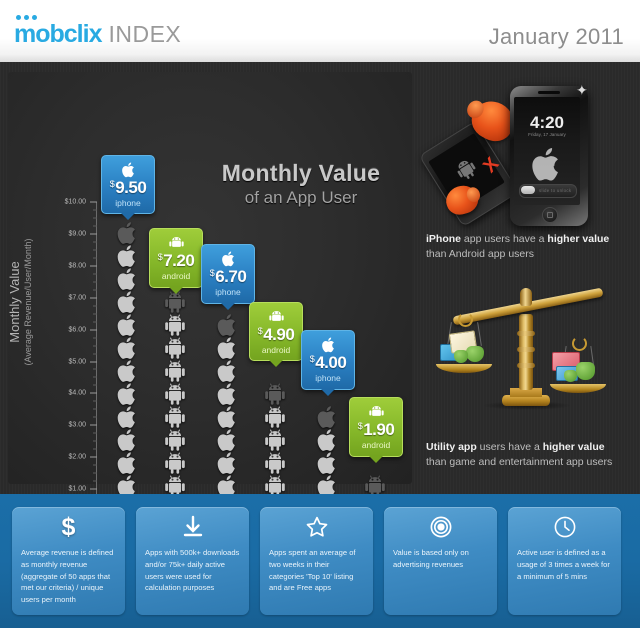 The image size is (640, 628). What do you see at coordinates (176, 261) in the screenshot?
I see `value-tag-utilities-android: $7.20 android` at bounding box center [176, 261].